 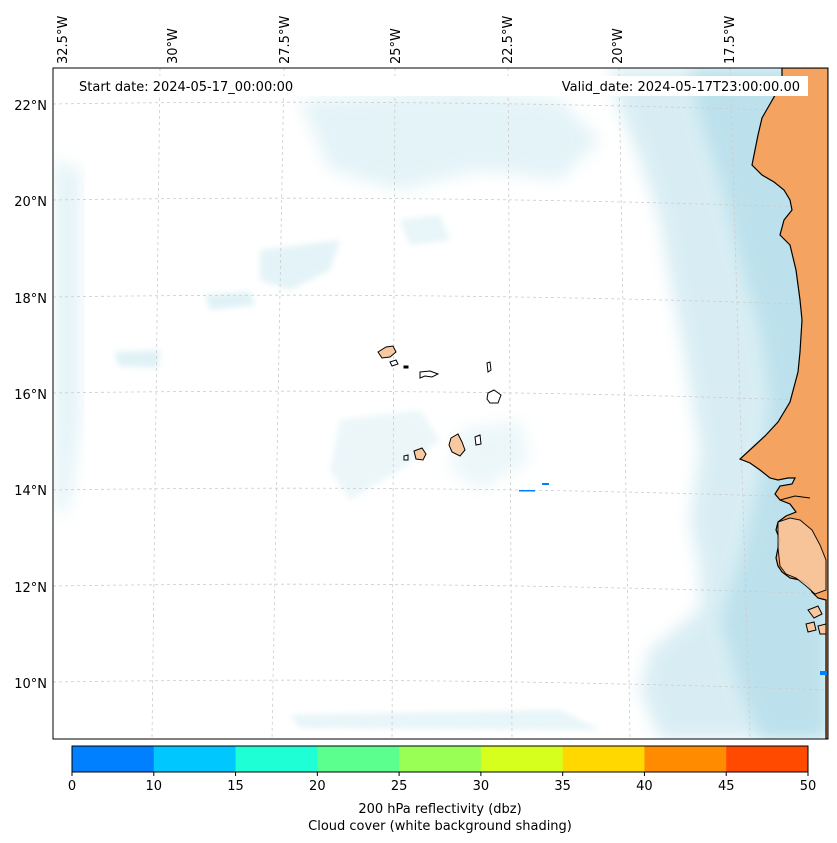 What do you see at coordinates (442, 783) in the screenshot?
I see `colorbar-ticks: 0 10 15 20 25 30 35 40 45 50` at bounding box center [442, 783].